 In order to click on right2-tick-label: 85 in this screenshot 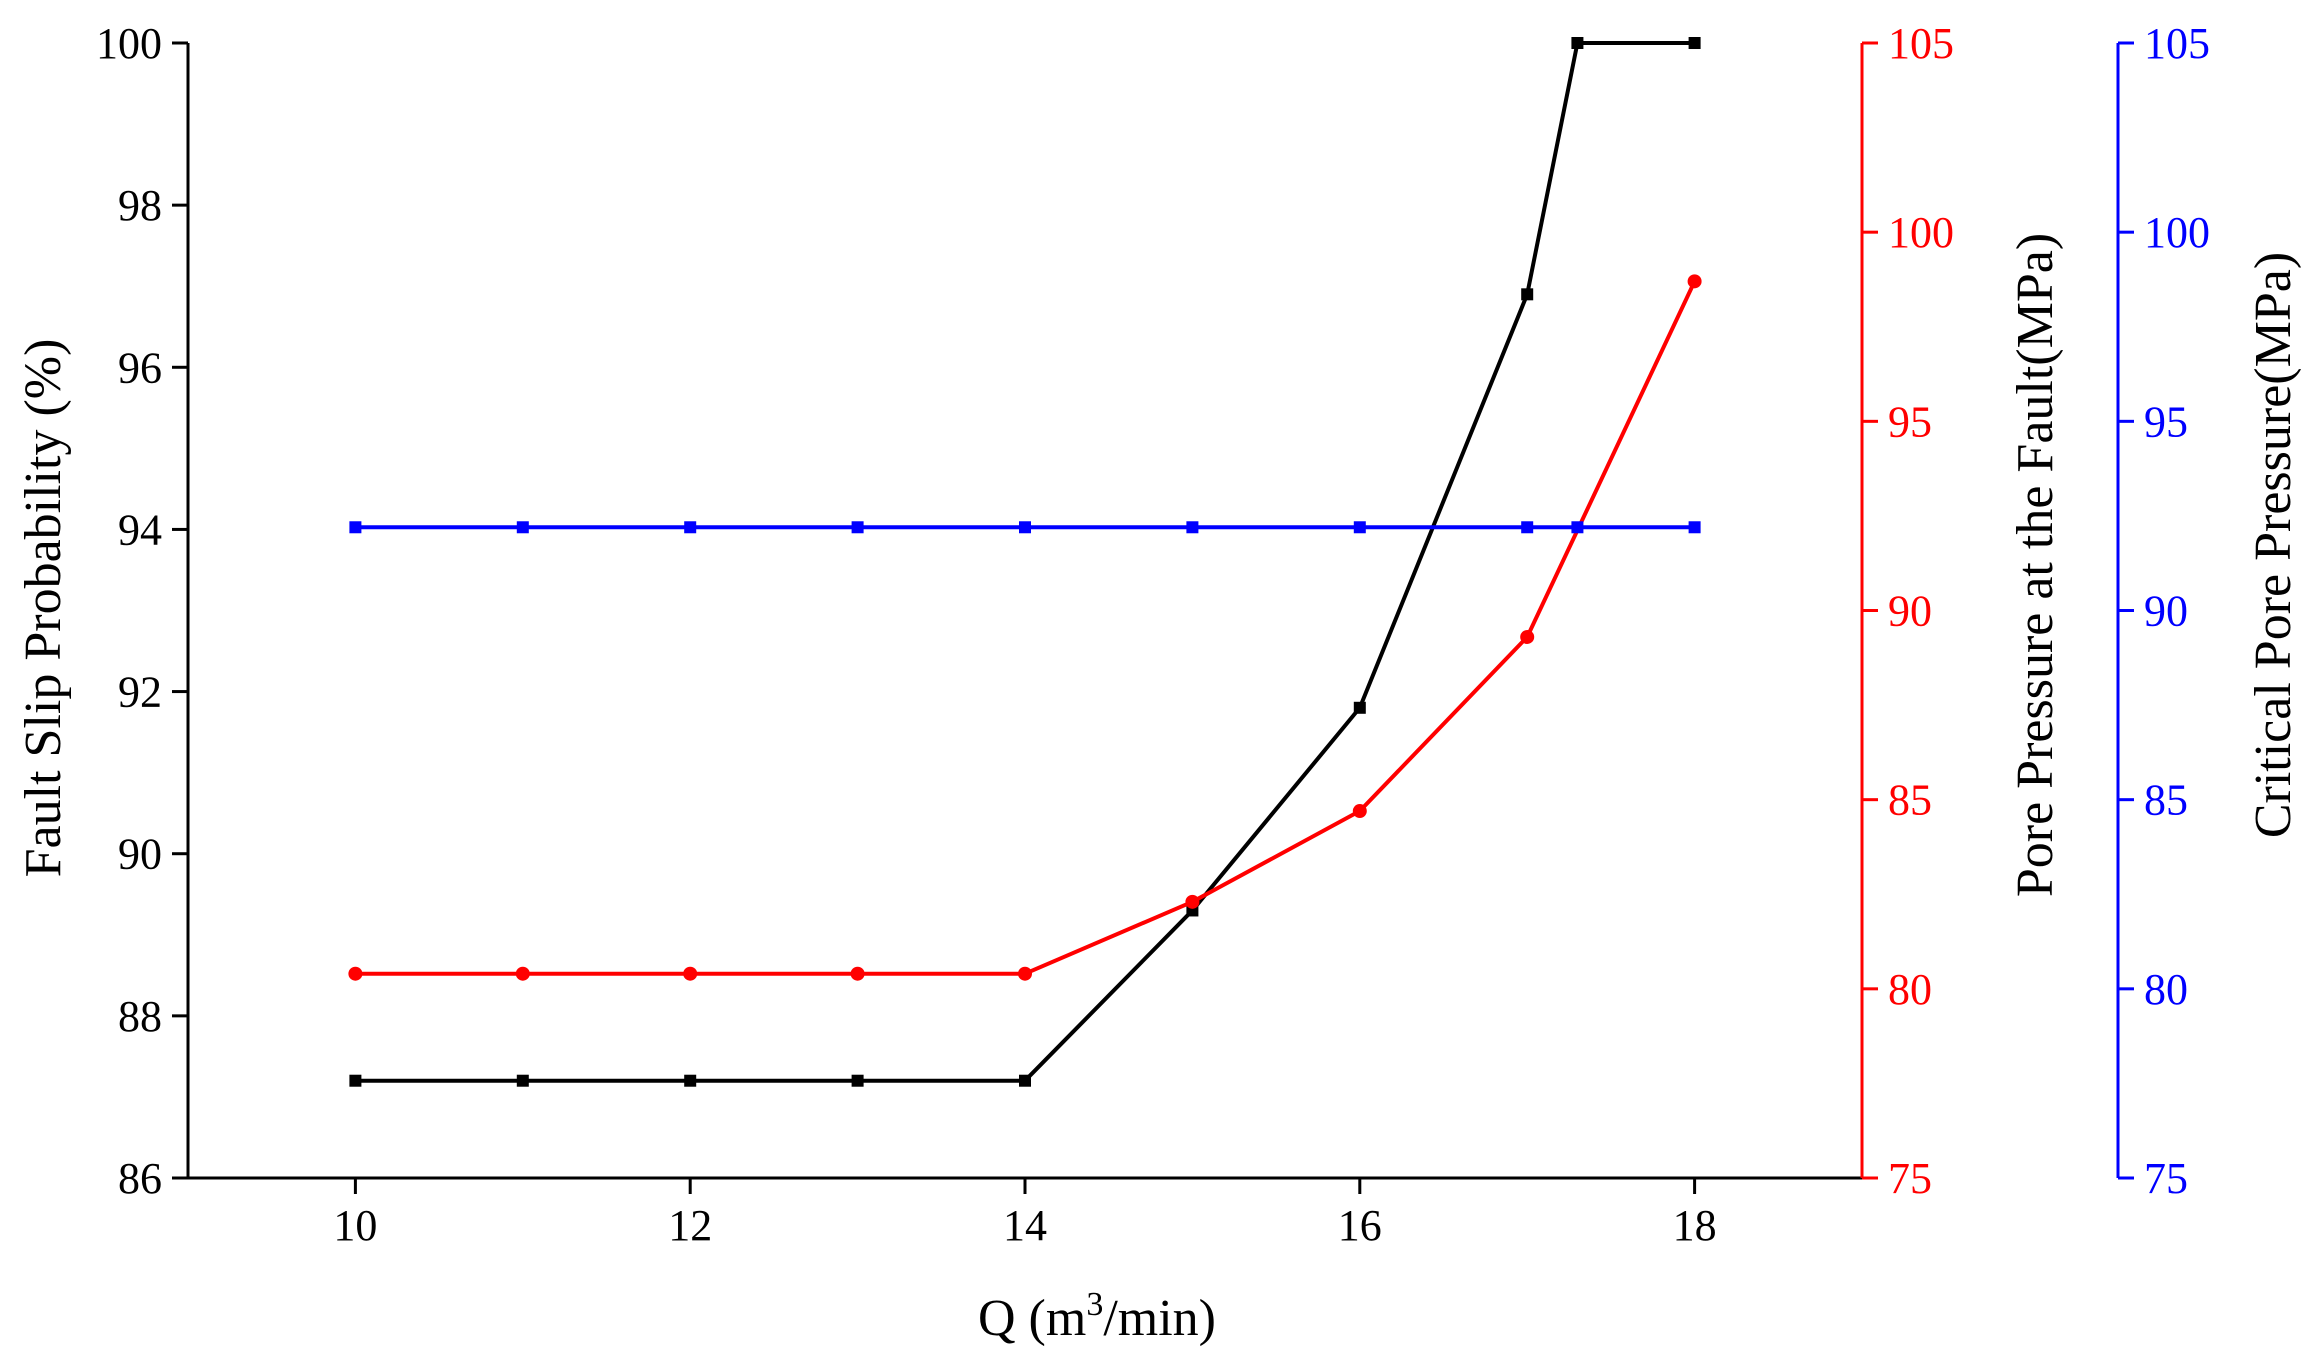, I will do `click(2166, 800)`.